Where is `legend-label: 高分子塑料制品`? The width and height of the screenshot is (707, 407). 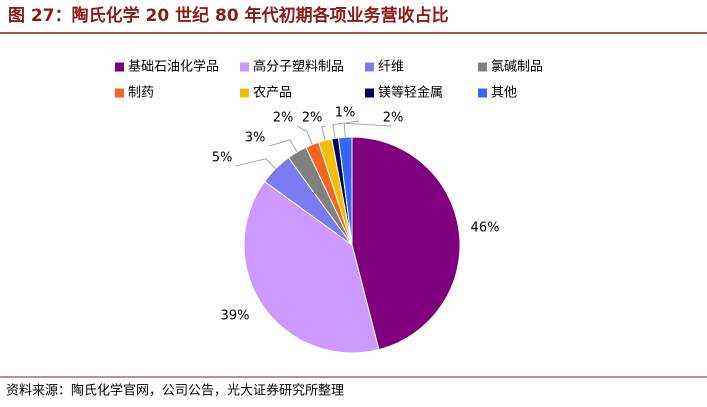 legend-label: 高分子塑料制品 is located at coordinates (298, 67).